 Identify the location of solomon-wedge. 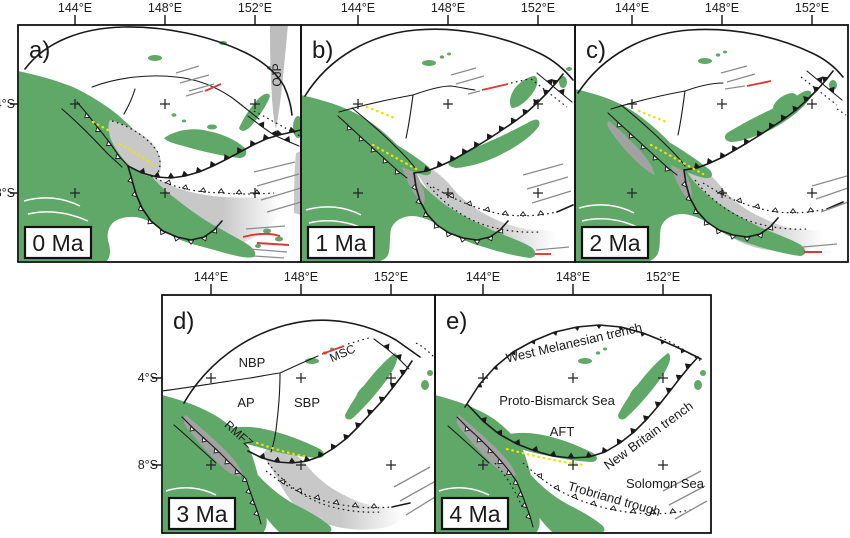
(333, 488).